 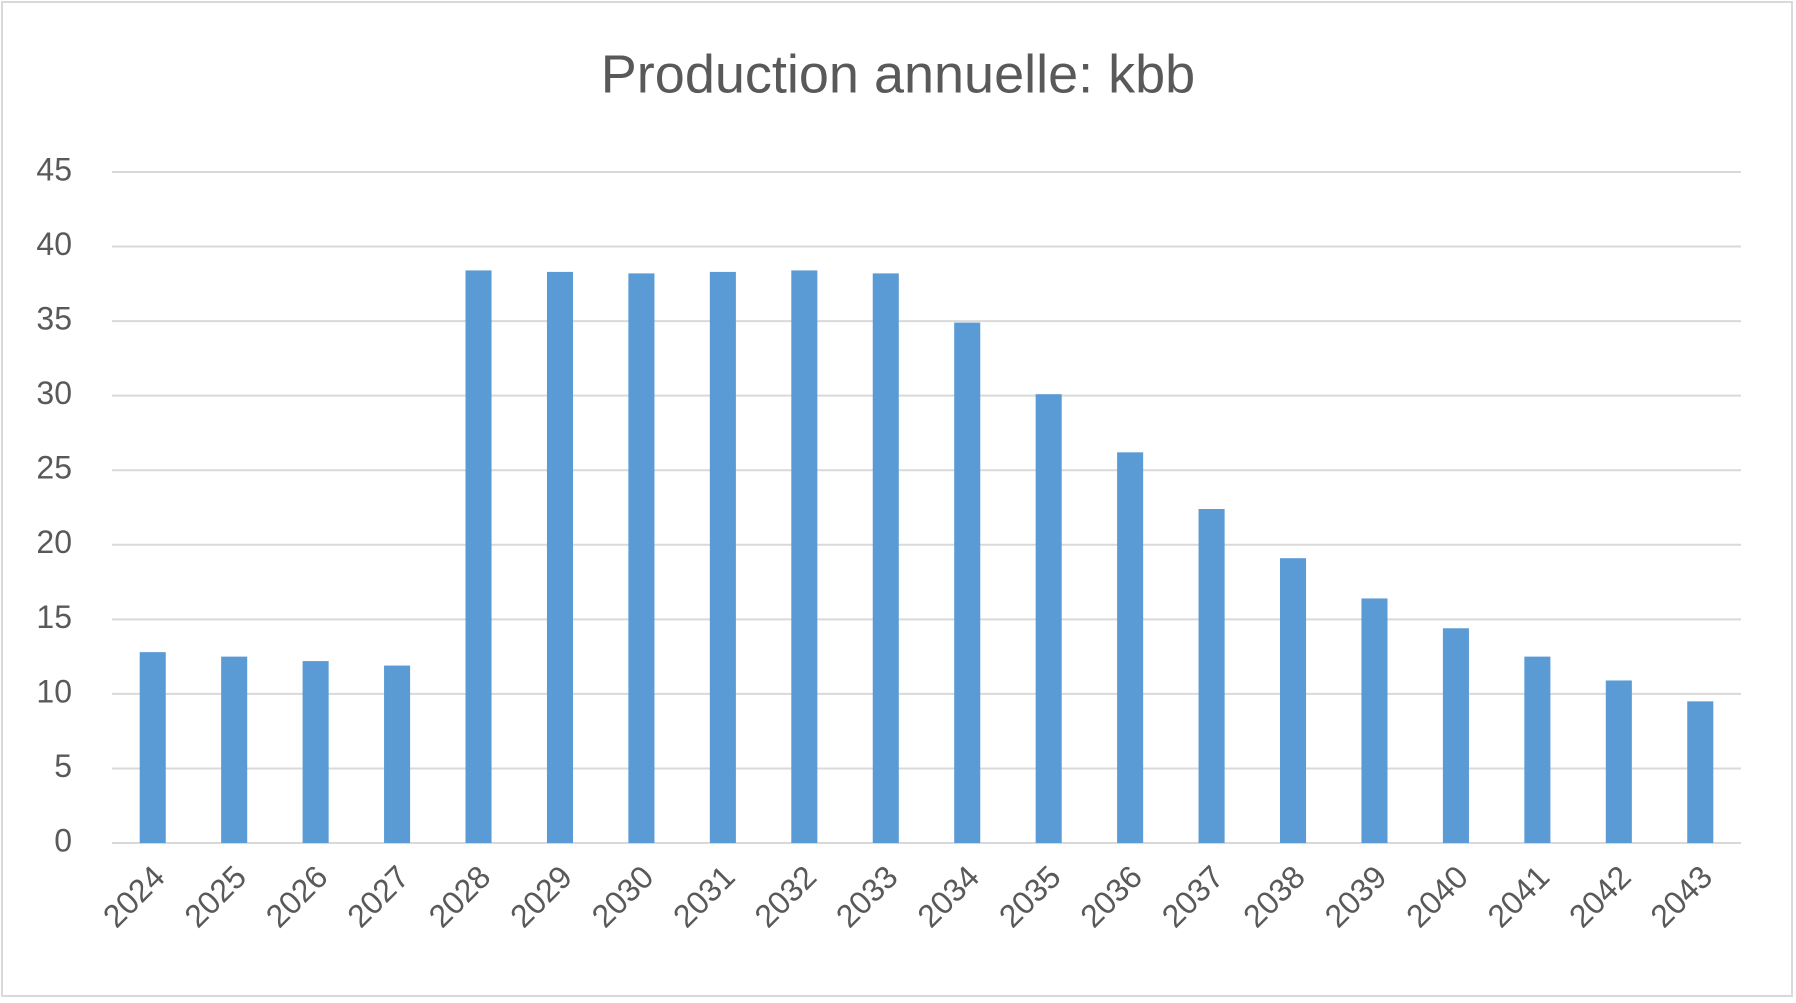 I want to click on y-tick-label: 35, so click(x=54, y=319).